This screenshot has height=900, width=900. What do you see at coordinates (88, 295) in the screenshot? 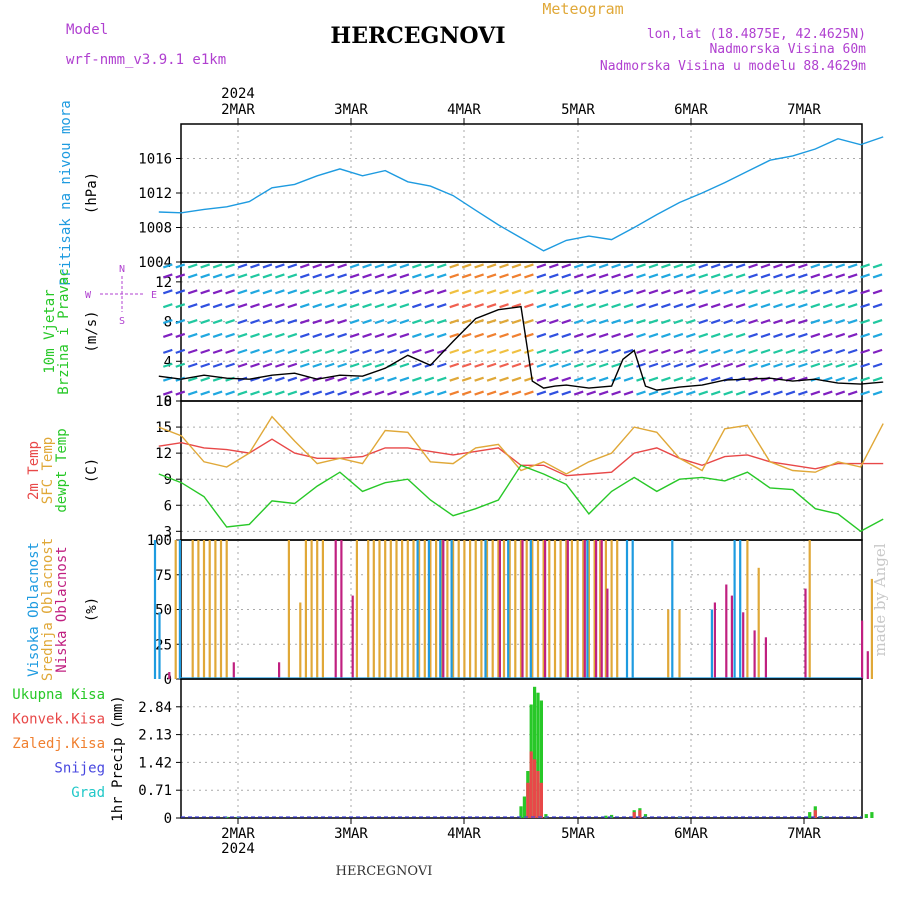
I see `compass-w: W` at bounding box center [88, 295].